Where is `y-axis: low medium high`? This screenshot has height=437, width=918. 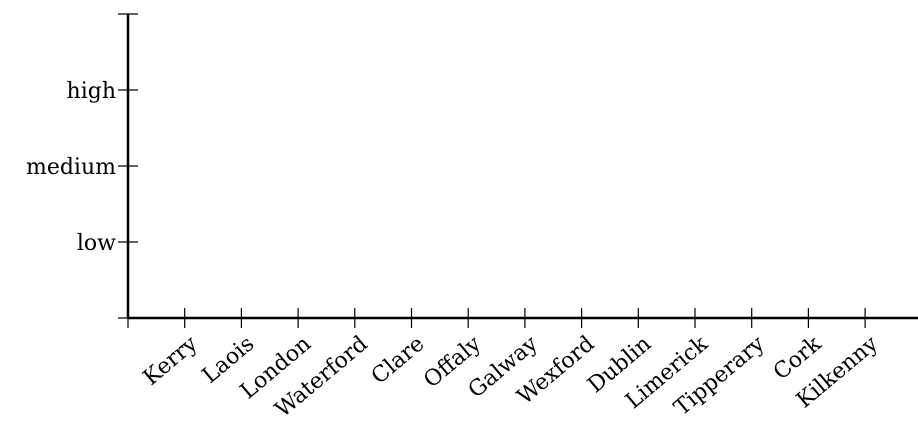
y-axis: low medium high is located at coordinates (82, 166).